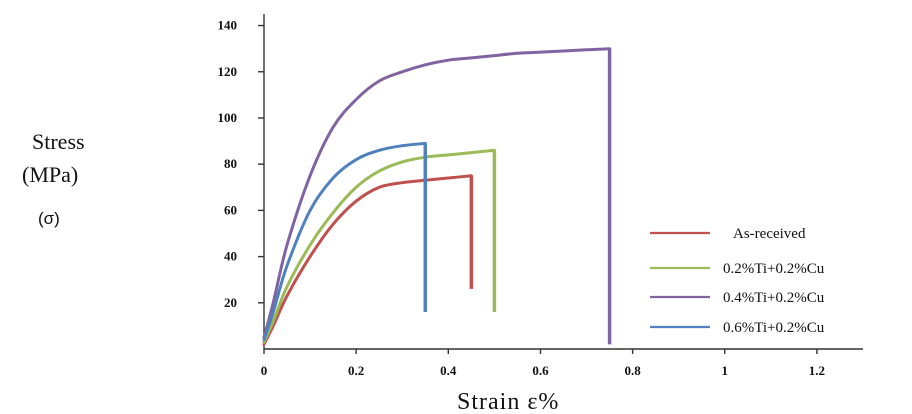 Image resolution: width=912 pixels, height=414 pixels. What do you see at coordinates (228, 25) in the screenshot?
I see `y-tick-label: 140` at bounding box center [228, 25].